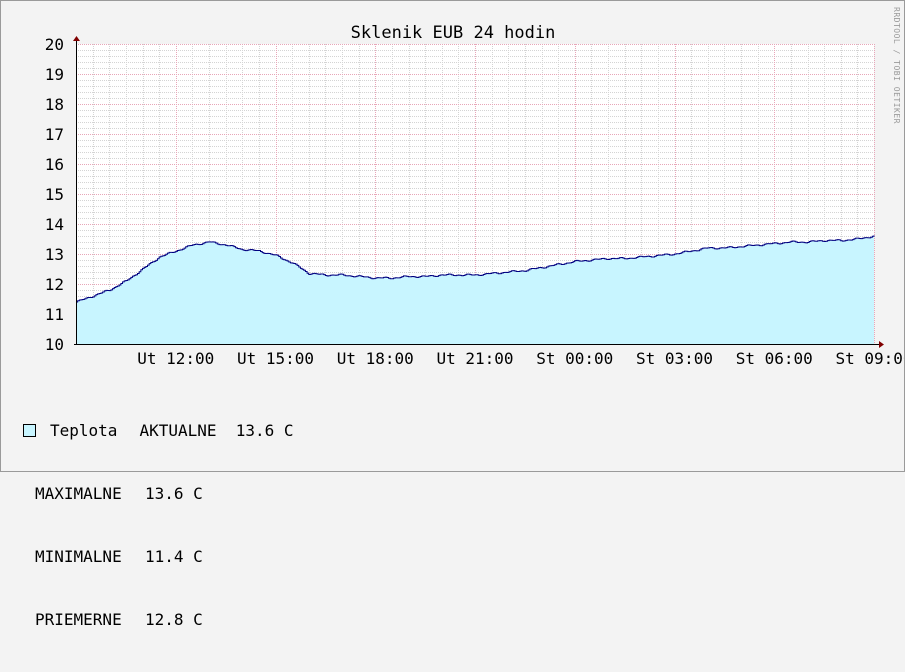 This screenshot has width=905, height=672. I want to click on y-tick-label: 19, so click(54, 74).